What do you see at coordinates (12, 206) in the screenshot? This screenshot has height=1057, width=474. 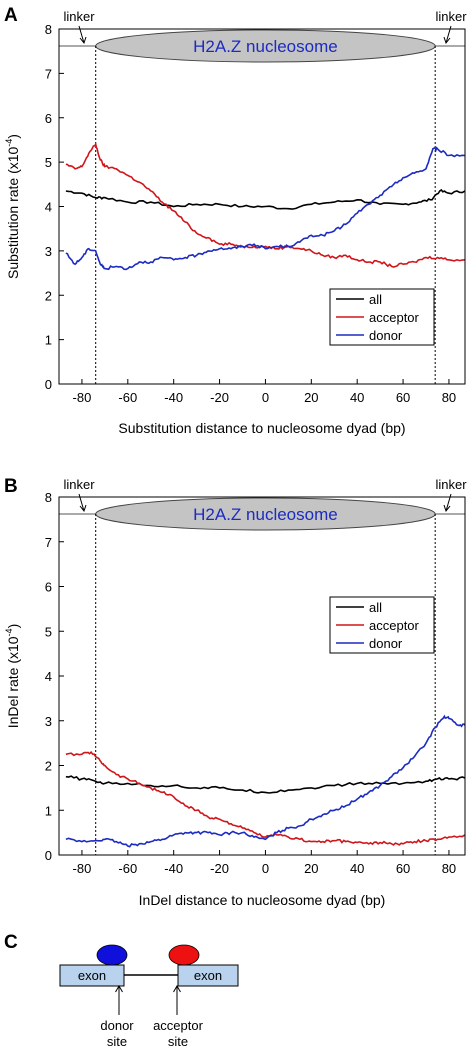 I see `y-axis-title: Substitution rate (x10-4)` at bounding box center [12, 206].